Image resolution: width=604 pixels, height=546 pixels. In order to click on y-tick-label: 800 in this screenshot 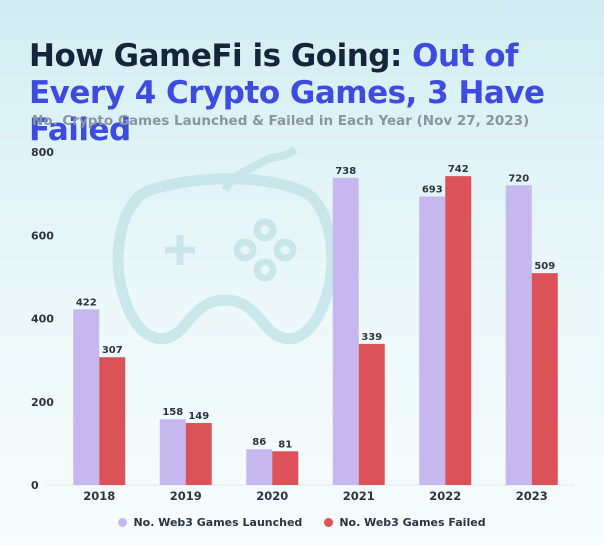, I will do `click(42, 152)`.